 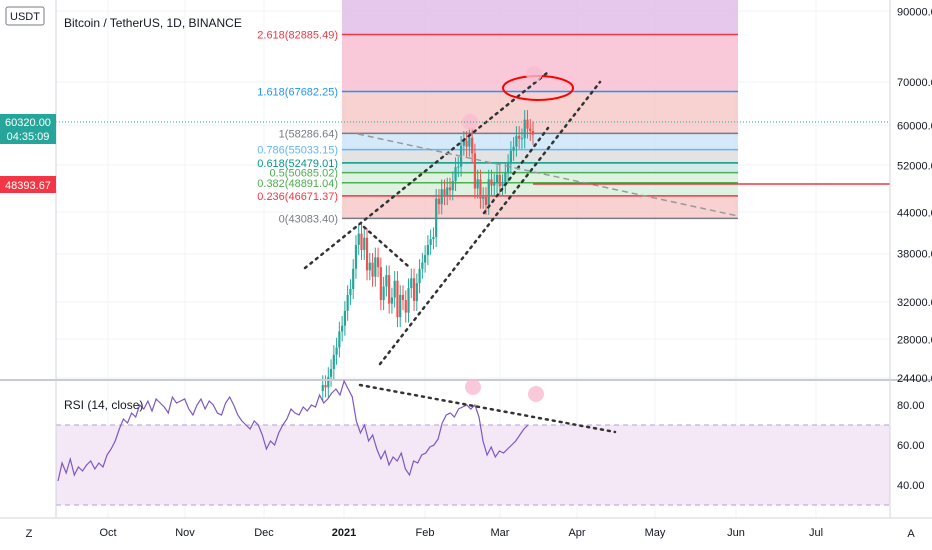 I want to click on pullback-trend-line, so click(x=386, y=246).